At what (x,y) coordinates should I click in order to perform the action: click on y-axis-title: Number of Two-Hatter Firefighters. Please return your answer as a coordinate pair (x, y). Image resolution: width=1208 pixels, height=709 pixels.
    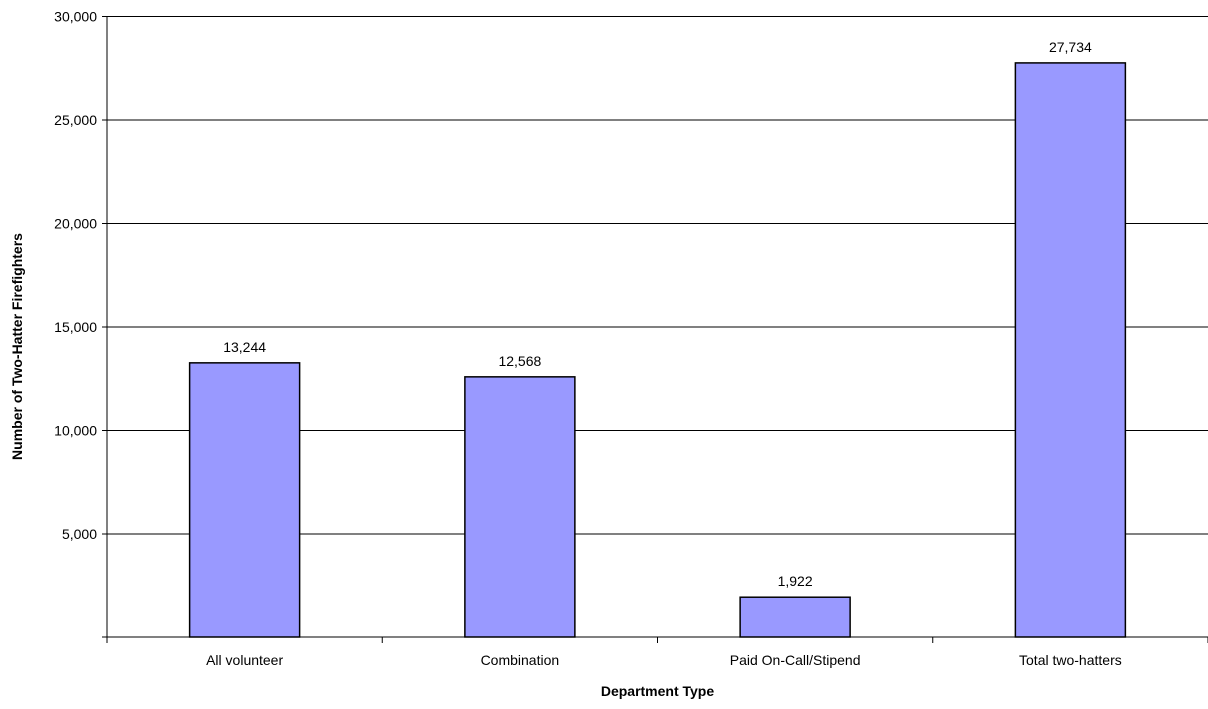
    Looking at the image, I should click on (17, 346).